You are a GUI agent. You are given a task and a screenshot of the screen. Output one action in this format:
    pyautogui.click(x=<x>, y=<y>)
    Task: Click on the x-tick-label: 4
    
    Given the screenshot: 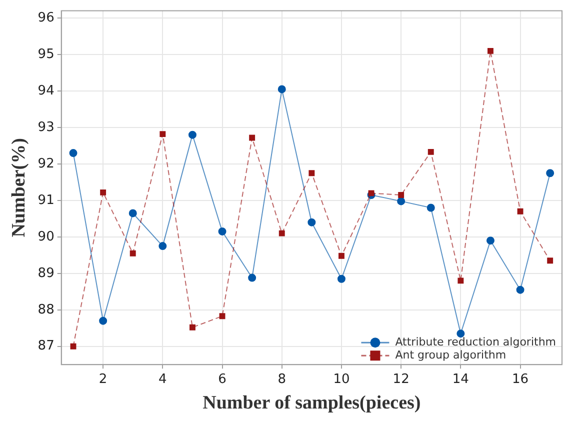 What is the action you would take?
    pyautogui.click(x=162, y=379)
    